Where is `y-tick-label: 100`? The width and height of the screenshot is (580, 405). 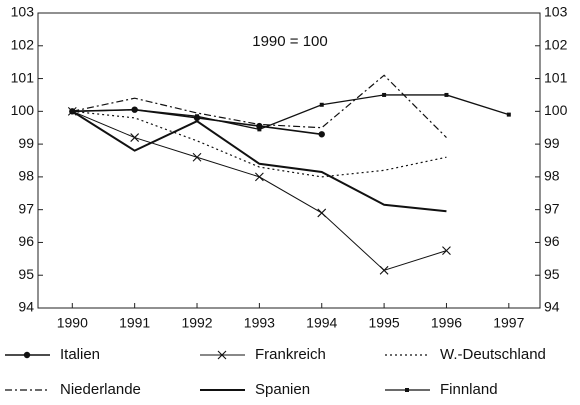
y-tick-label: 100 is located at coordinates (23, 110).